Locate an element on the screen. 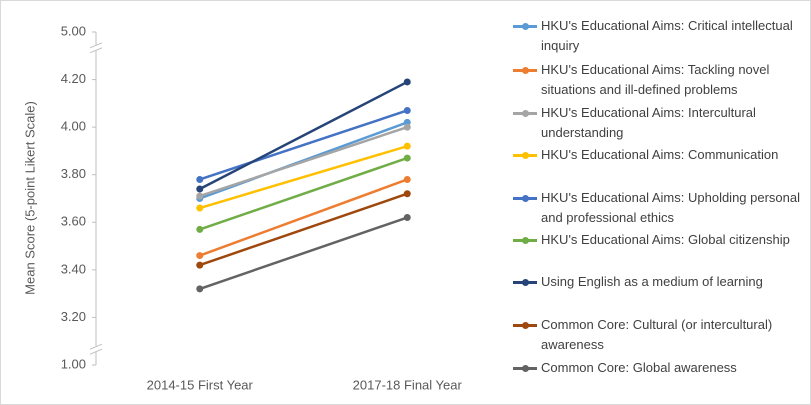  y-tick-label: 5.00 is located at coordinates (73, 30).